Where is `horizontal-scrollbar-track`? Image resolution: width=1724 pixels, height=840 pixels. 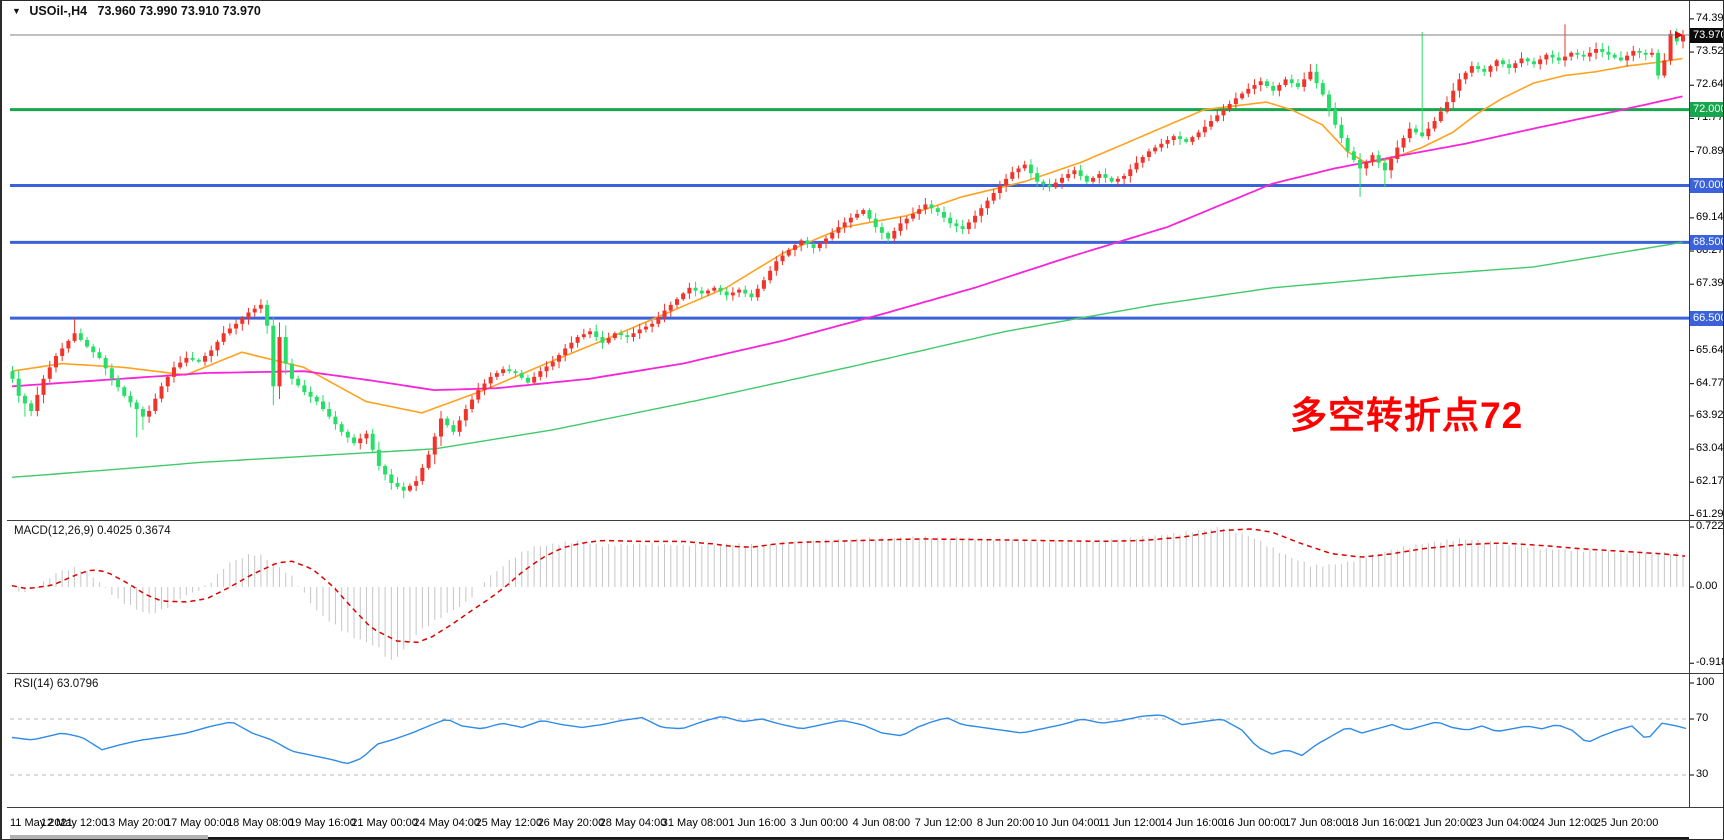
horizontal-scrollbar-track is located at coordinates (849, 838).